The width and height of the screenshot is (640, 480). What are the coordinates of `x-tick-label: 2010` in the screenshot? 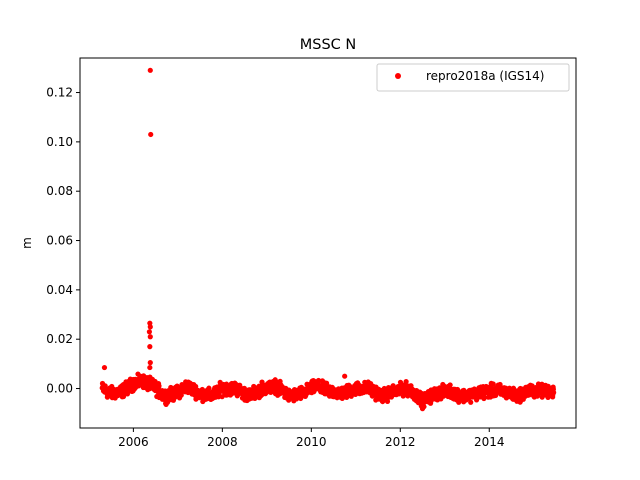 It's located at (311, 442).